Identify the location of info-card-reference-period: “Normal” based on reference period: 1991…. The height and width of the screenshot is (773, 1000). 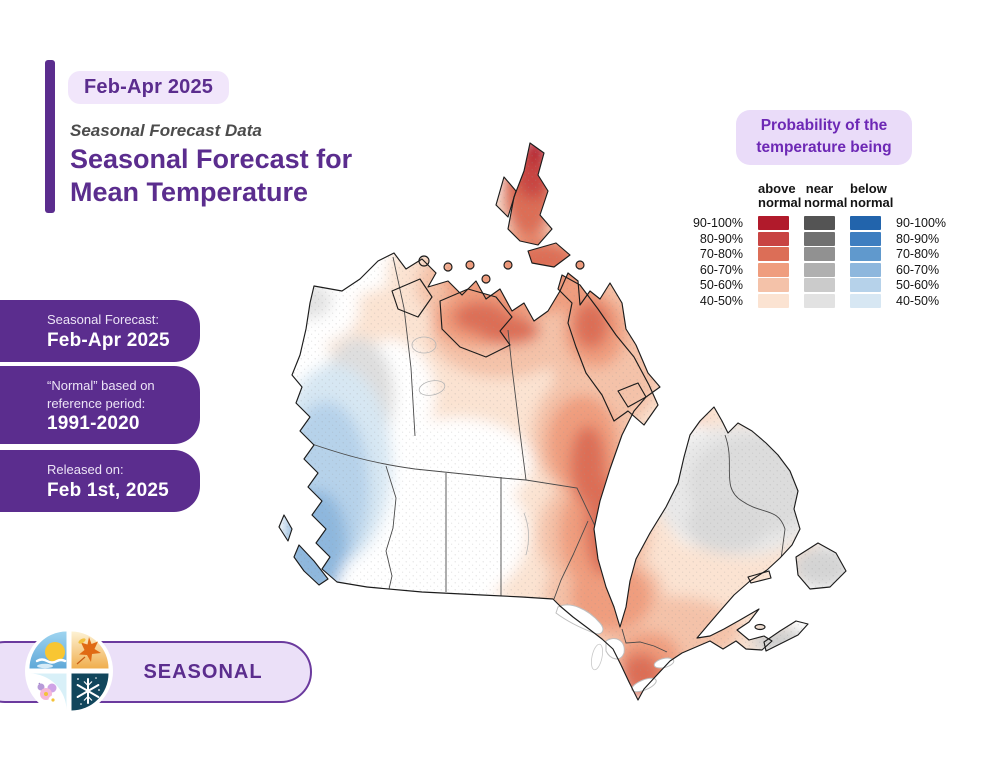
(100, 405).